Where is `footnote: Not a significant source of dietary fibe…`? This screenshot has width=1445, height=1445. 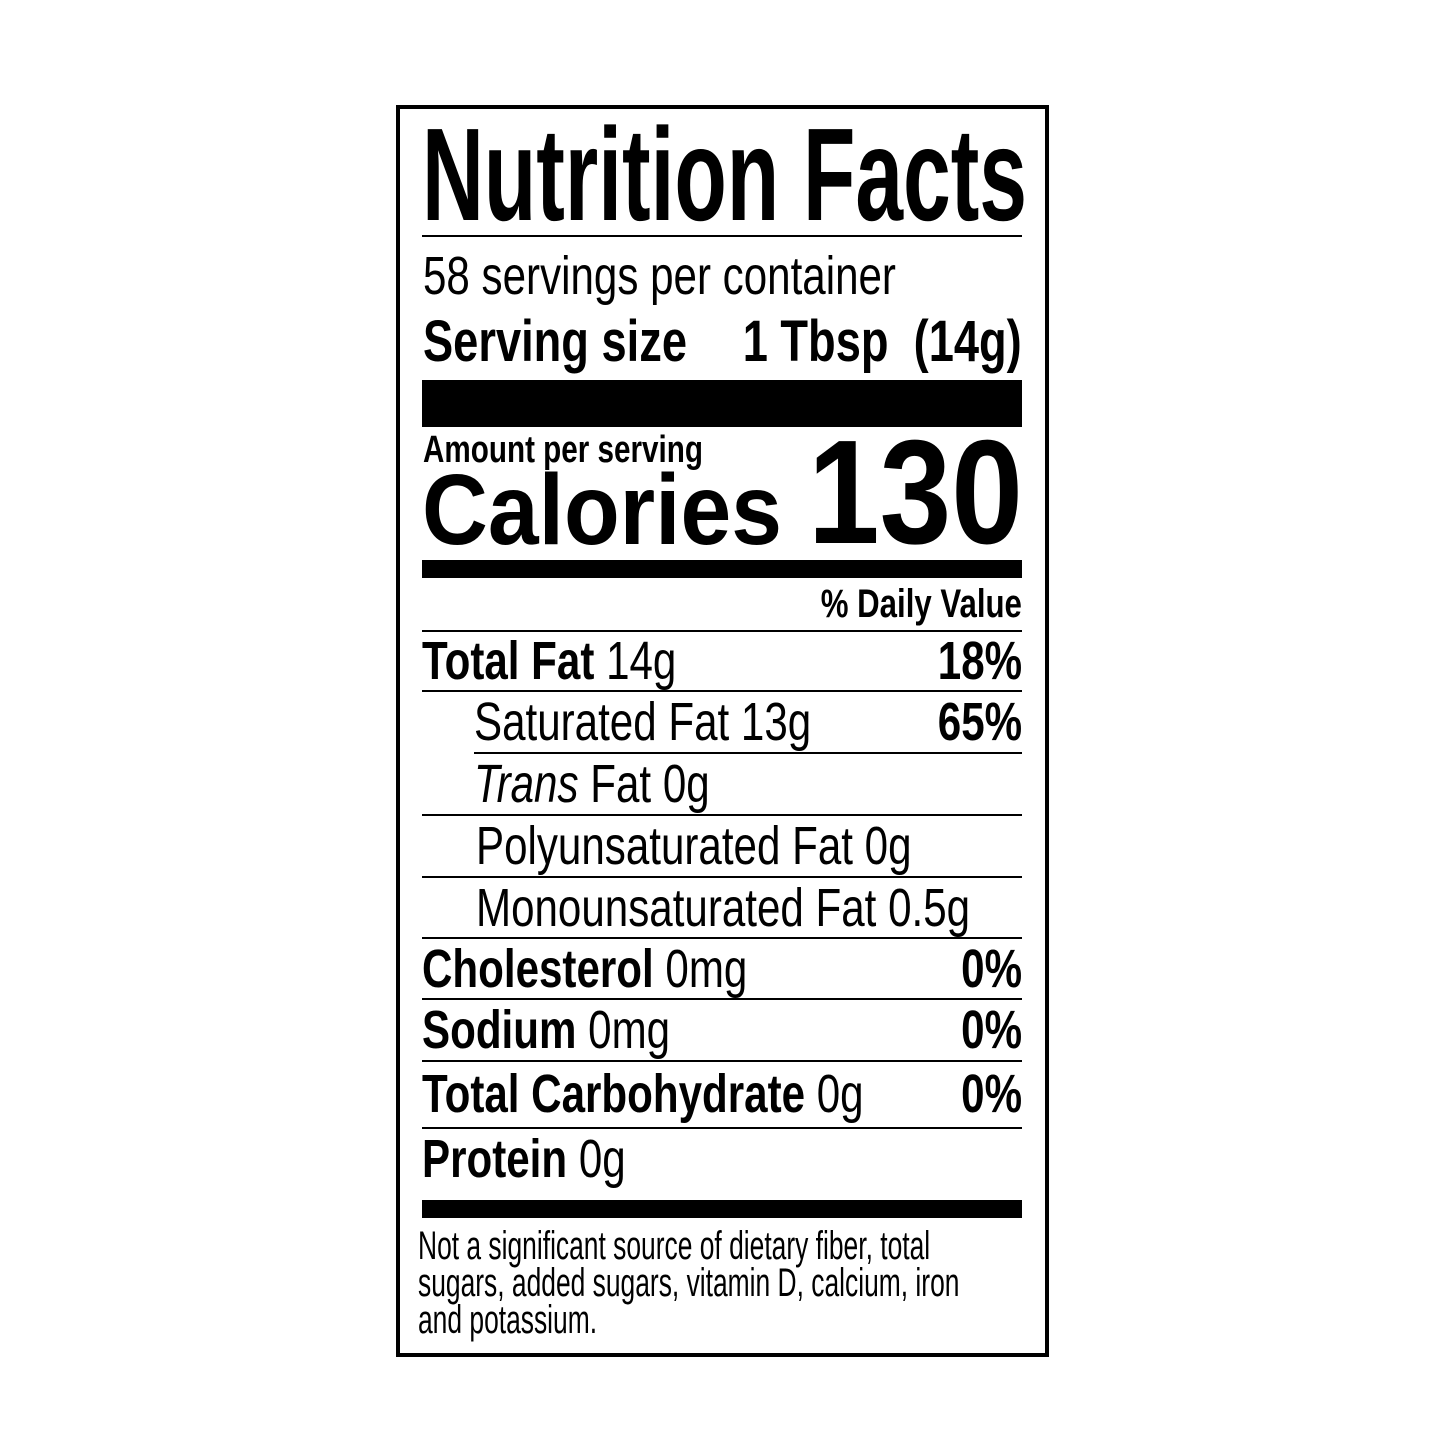
footnote: Not a significant source of dietary fibe… is located at coordinates (689, 1283).